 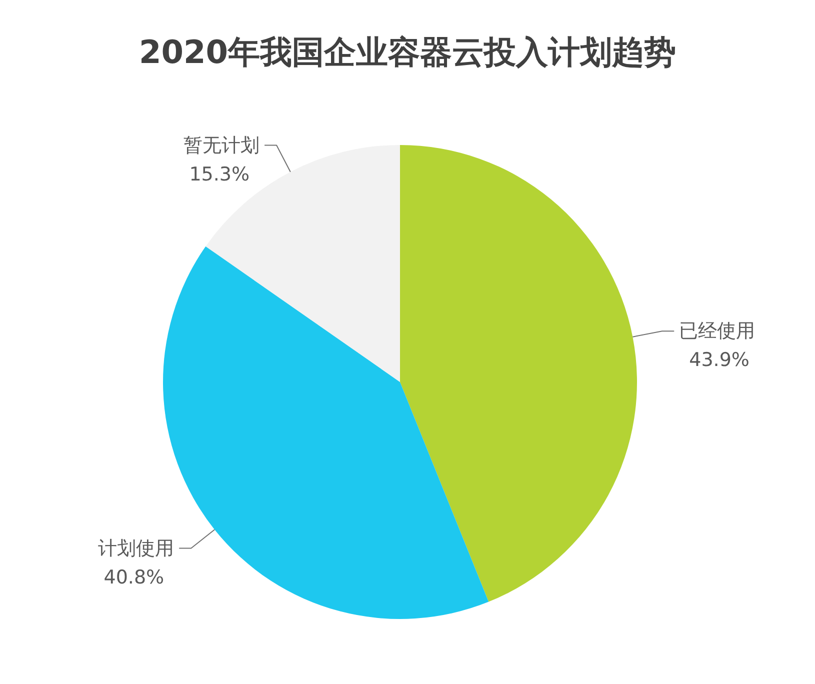 I want to click on data-label: 43.9%, so click(x=719, y=360).